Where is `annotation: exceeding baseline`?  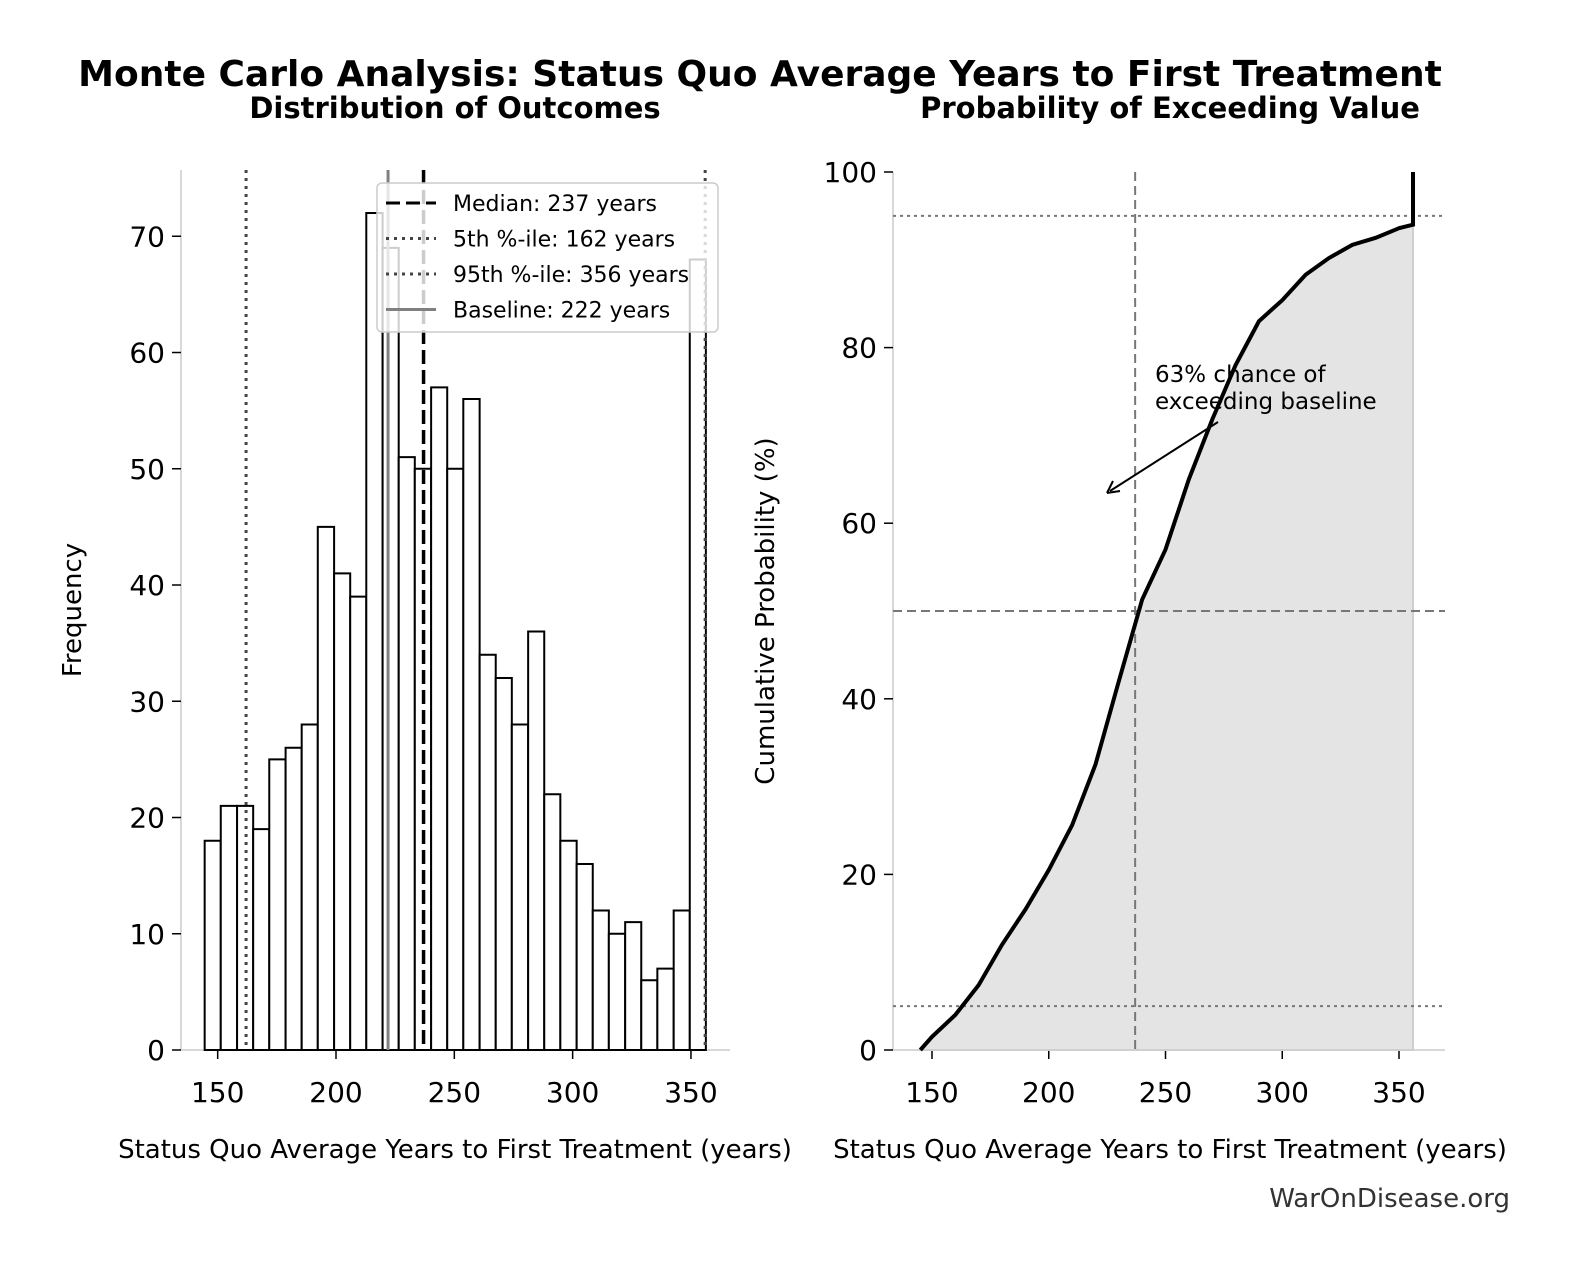
annotation: exceeding baseline is located at coordinates (1266, 402).